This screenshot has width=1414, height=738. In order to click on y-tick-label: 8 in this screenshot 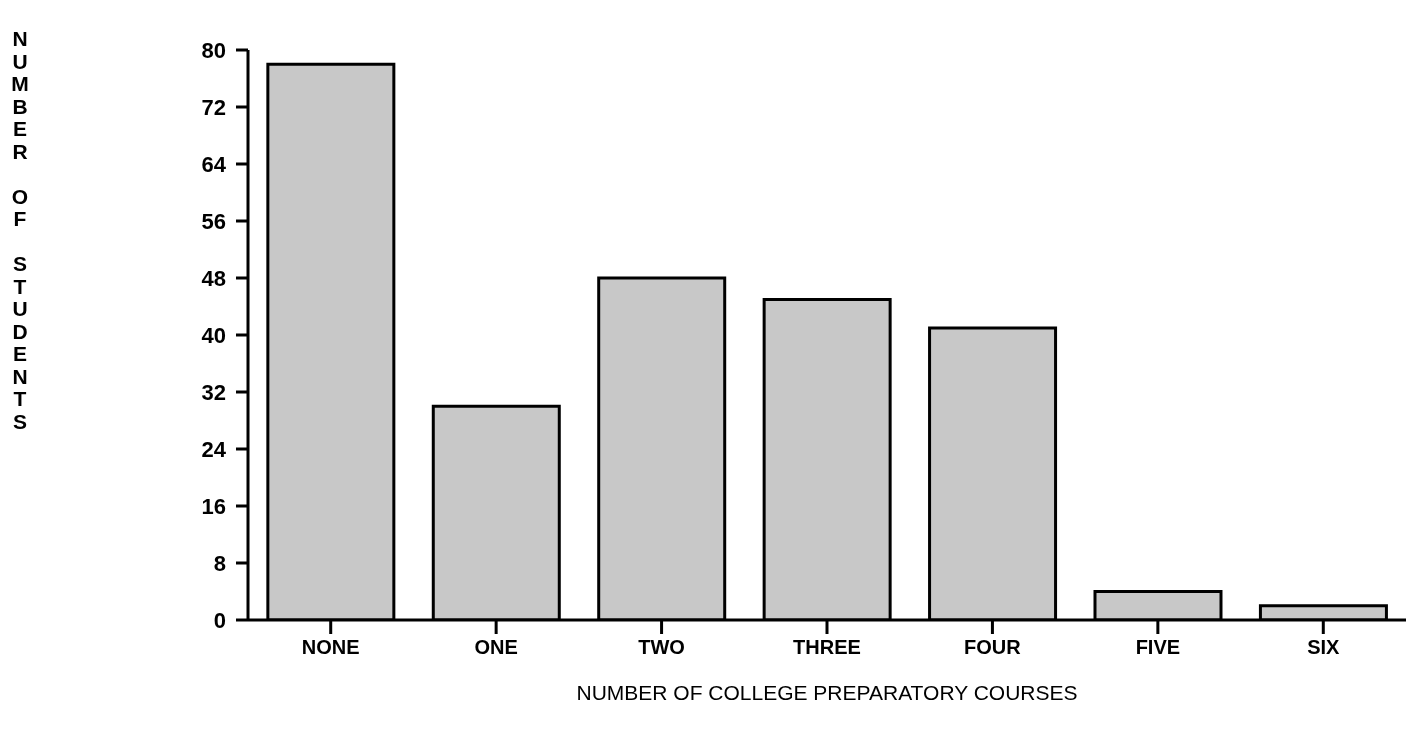, I will do `click(219, 563)`.